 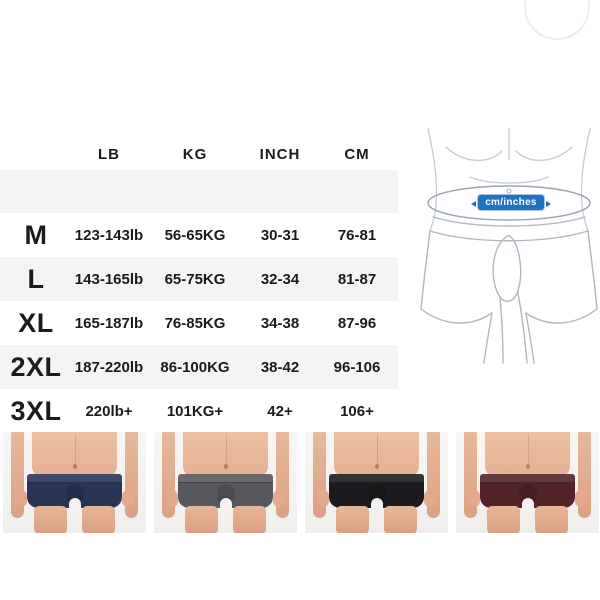 What do you see at coordinates (109, 235) in the screenshot?
I see `lb-value: 123-143lb` at bounding box center [109, 235].